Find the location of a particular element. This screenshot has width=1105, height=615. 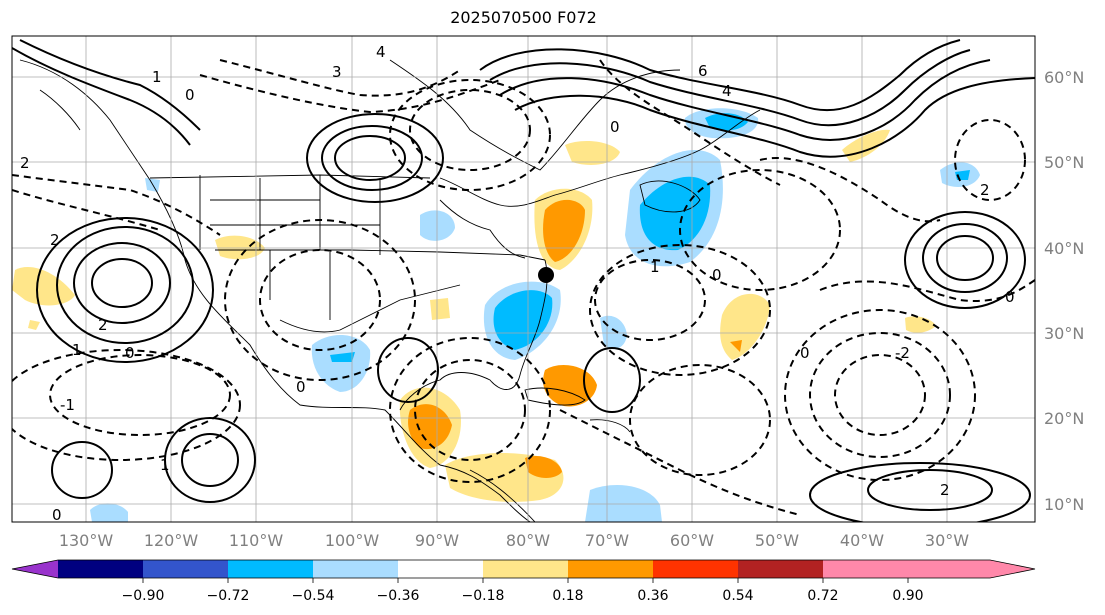

colorbar-extend-low is located at coordinates (35, 569).